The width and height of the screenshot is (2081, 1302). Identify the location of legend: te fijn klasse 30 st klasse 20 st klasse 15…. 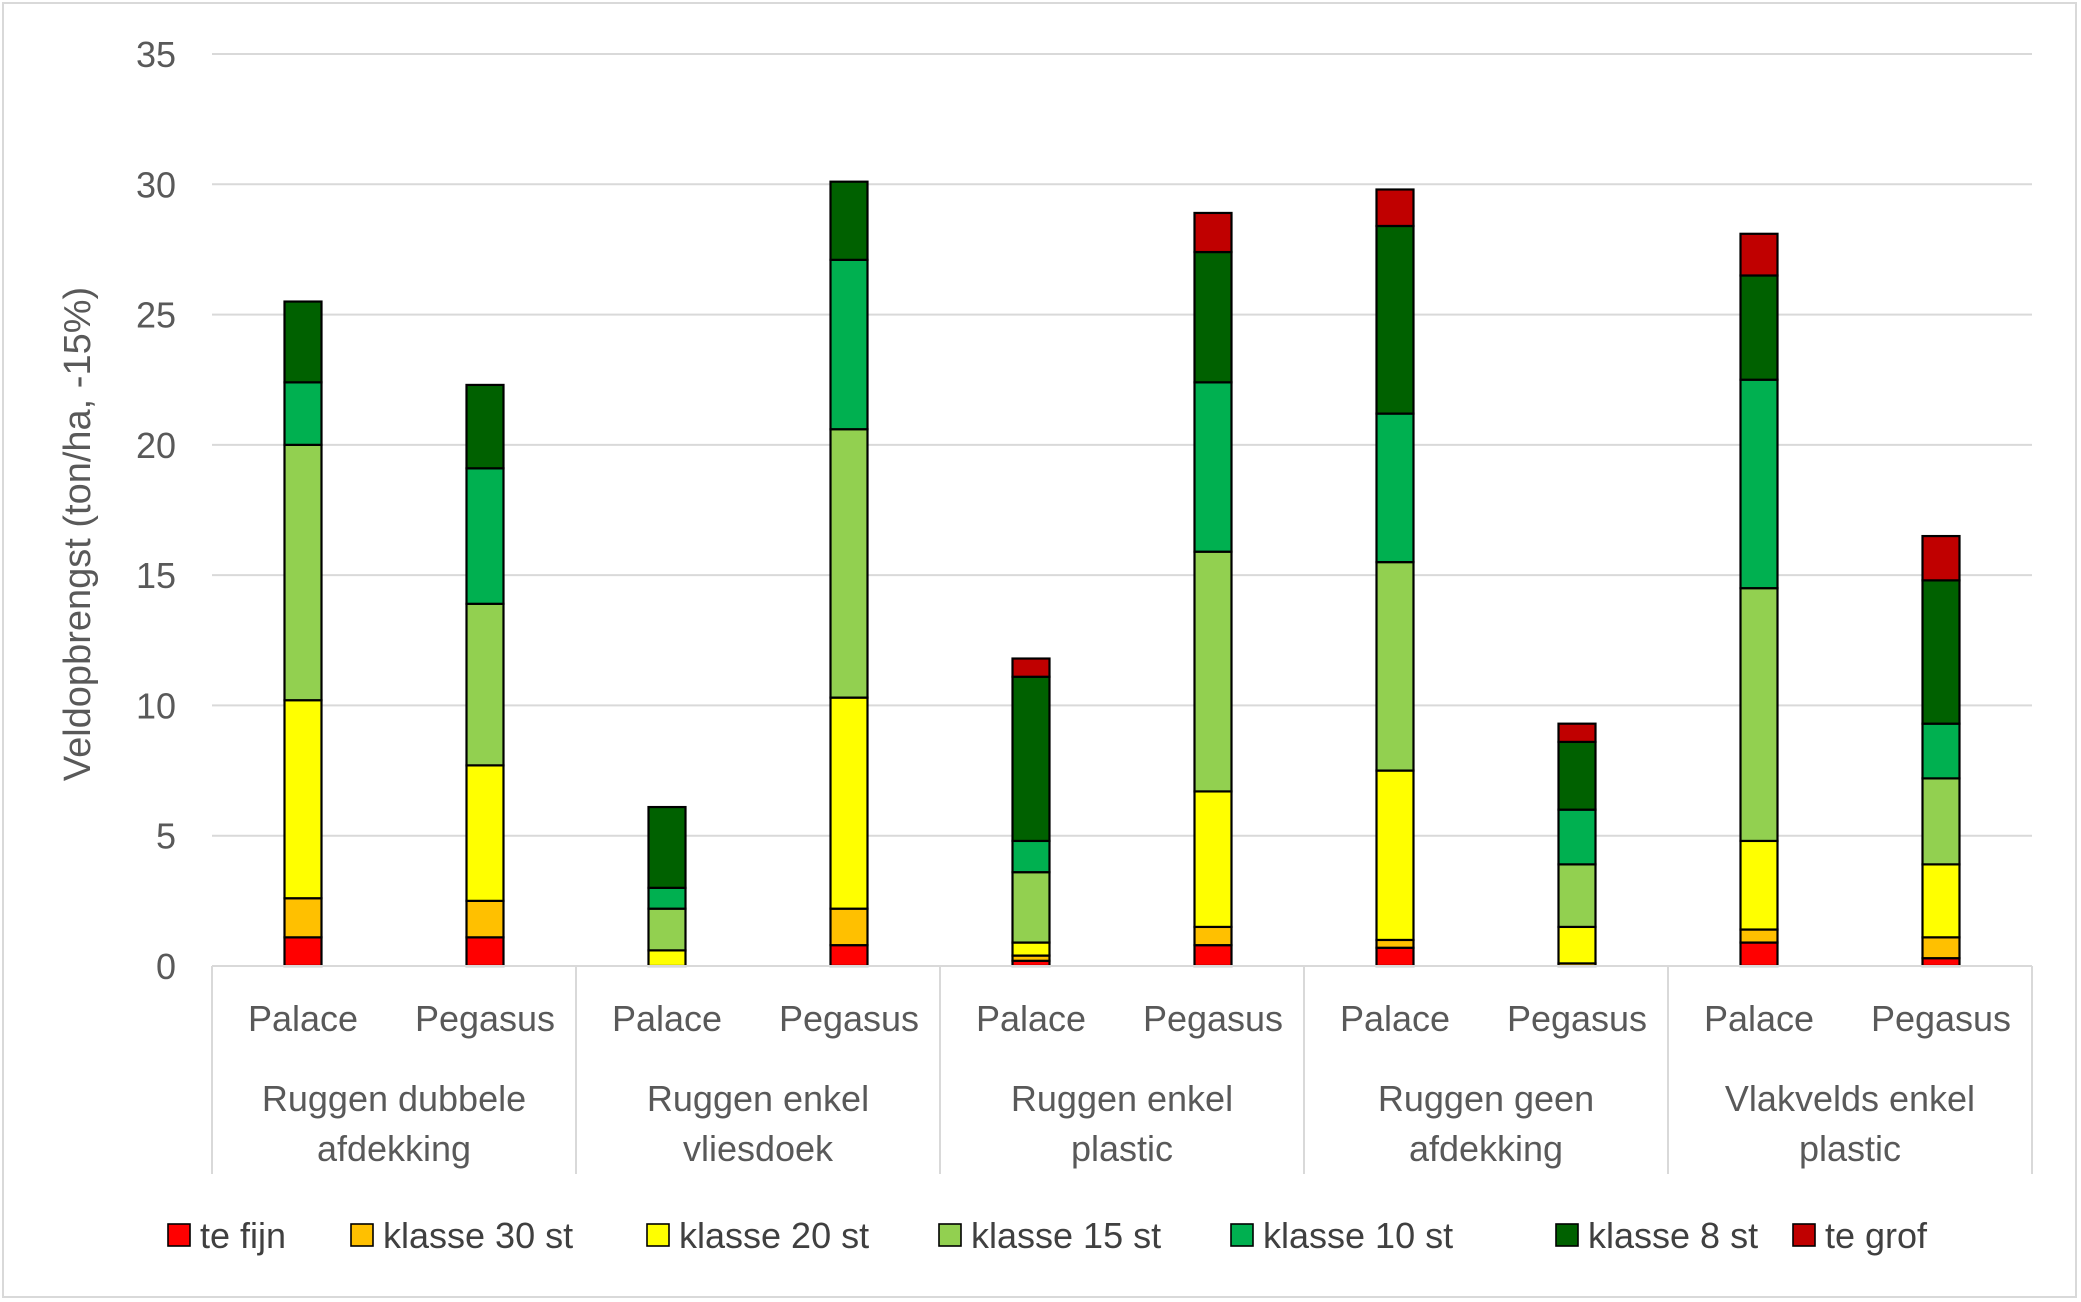
(1047, 1235).